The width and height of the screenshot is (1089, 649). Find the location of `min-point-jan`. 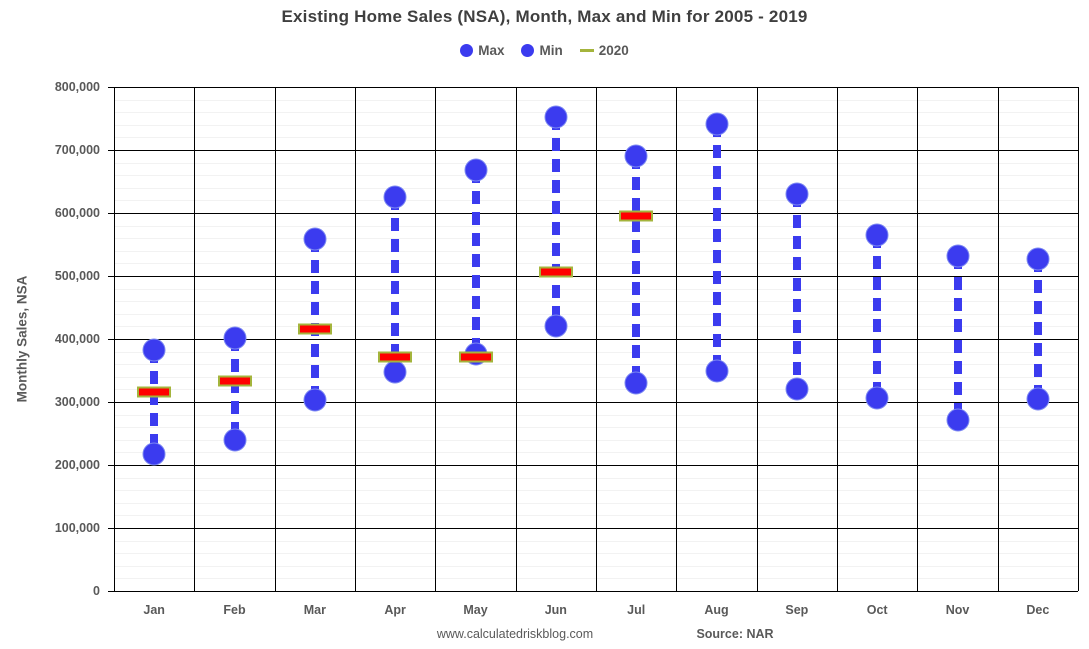

min-point-jan is located at coordinates (154, 454).